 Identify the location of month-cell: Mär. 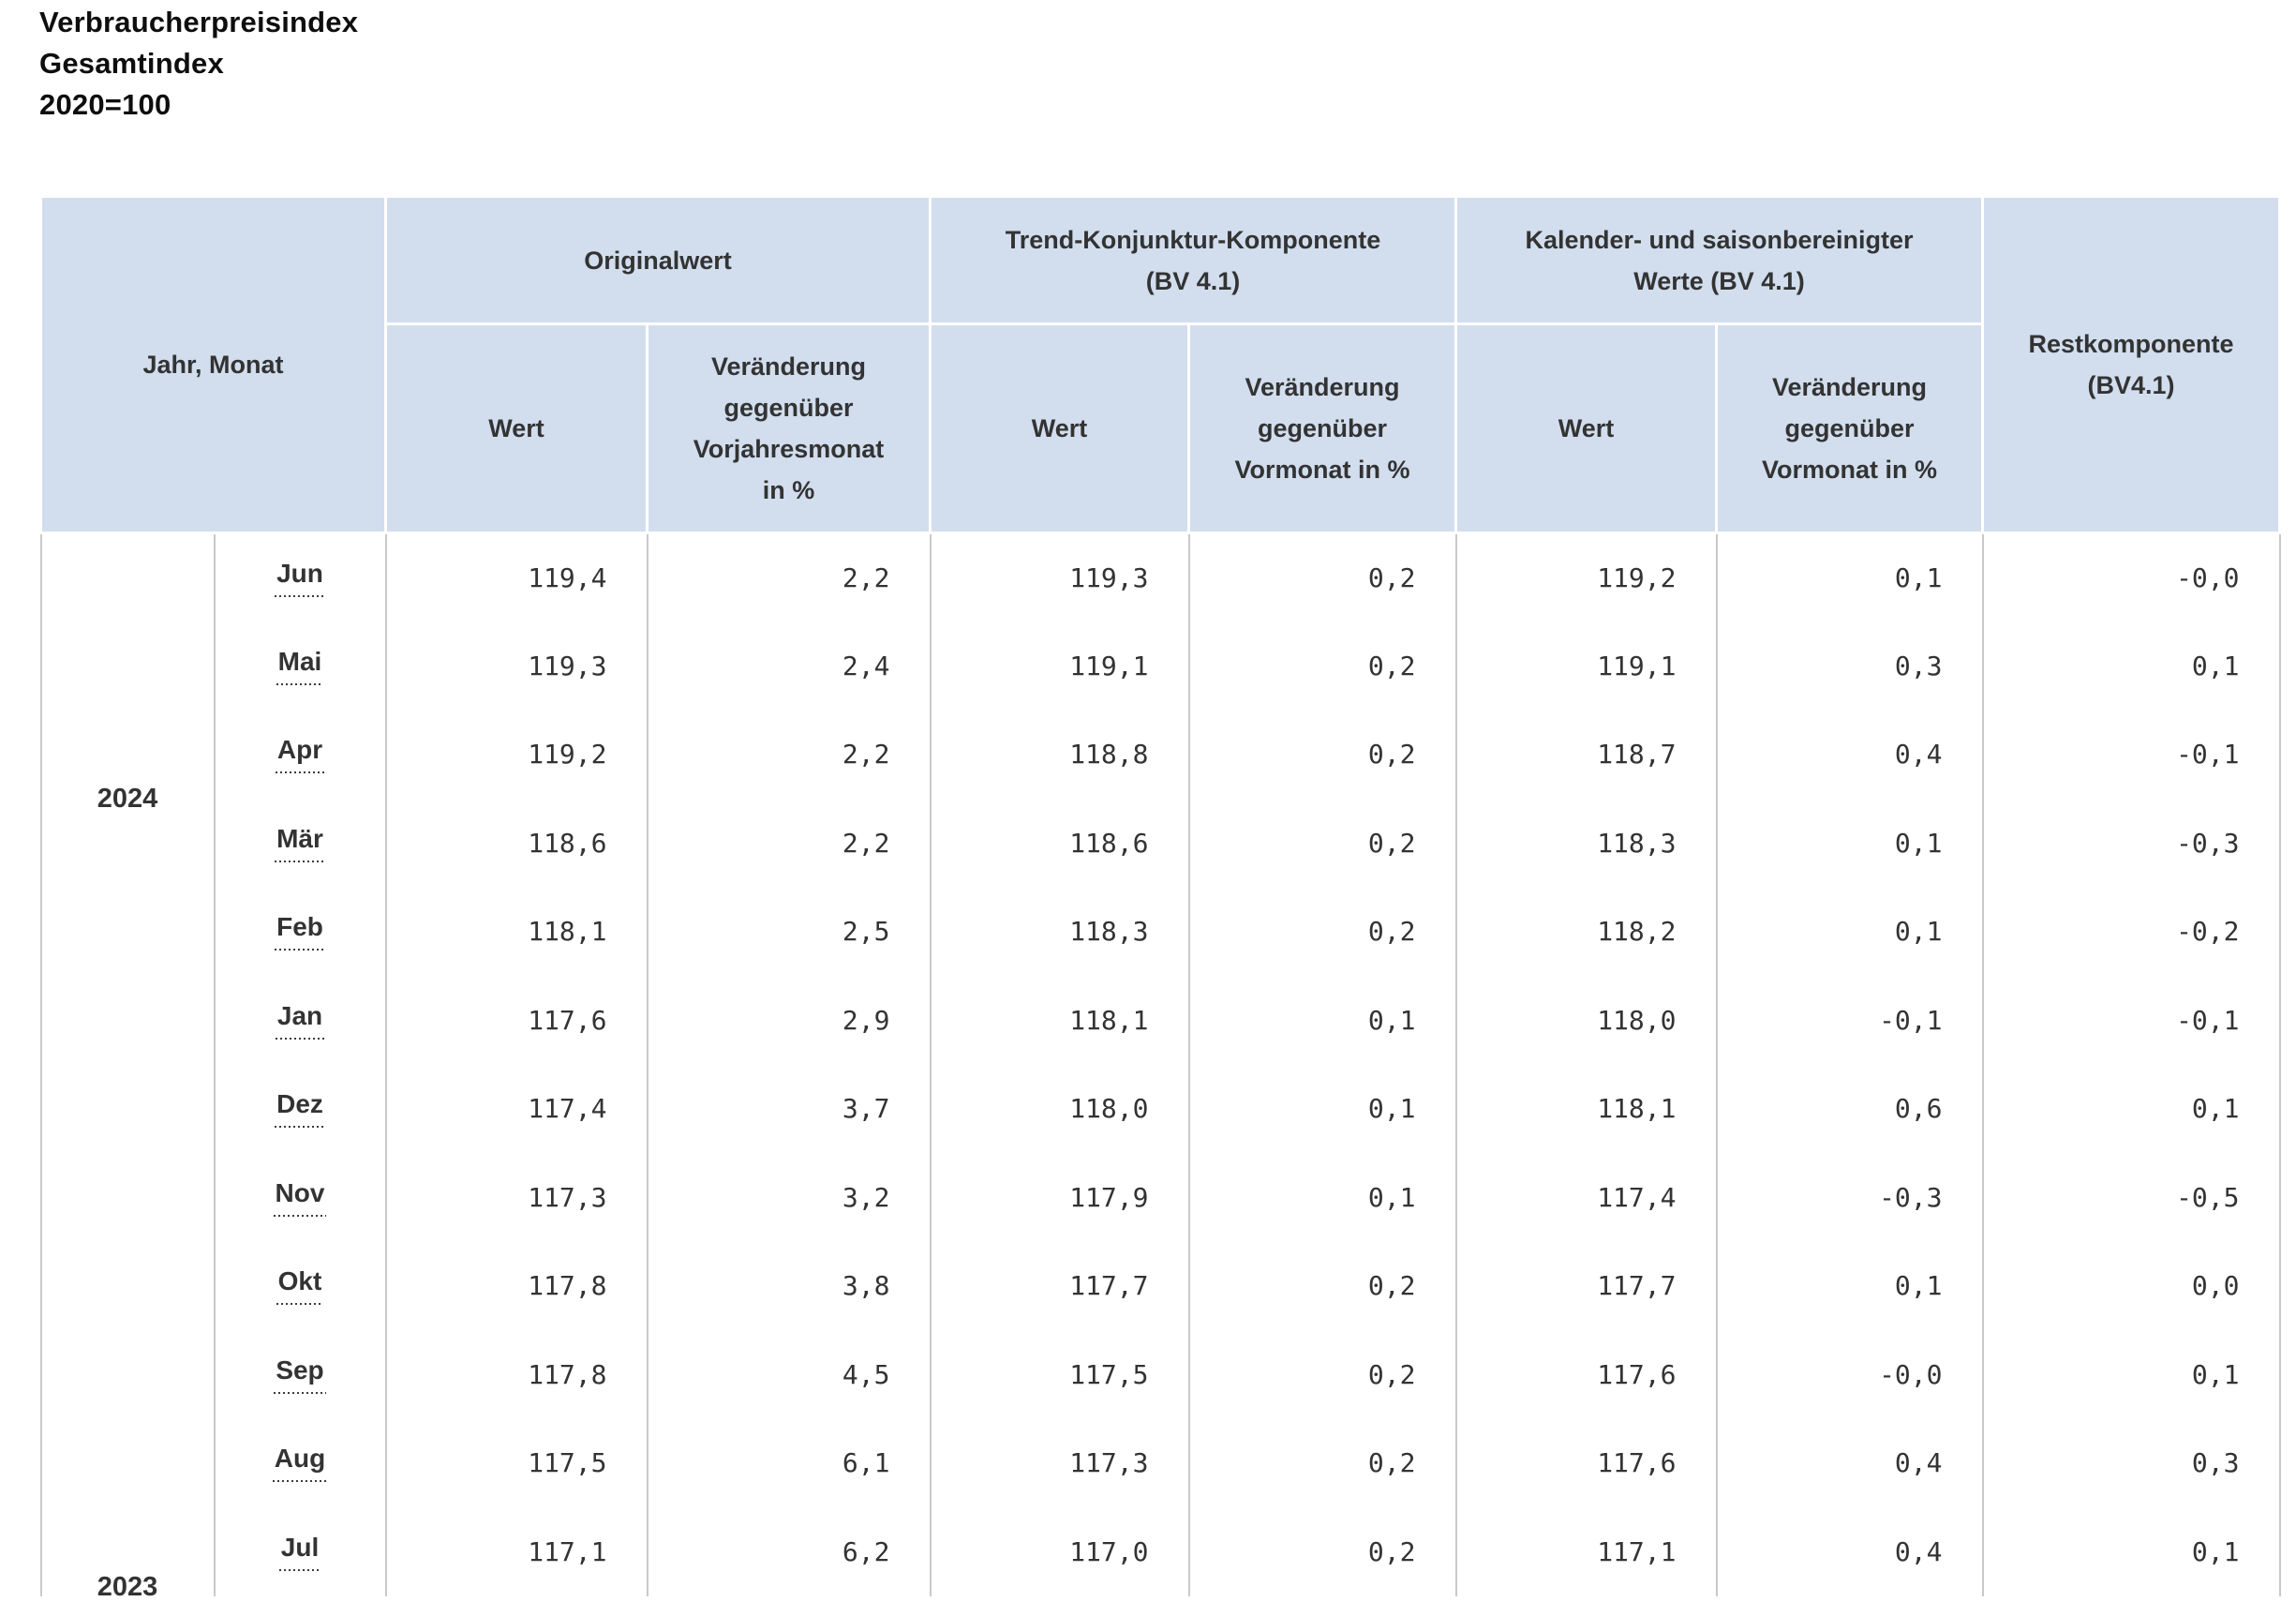
(300, 844).